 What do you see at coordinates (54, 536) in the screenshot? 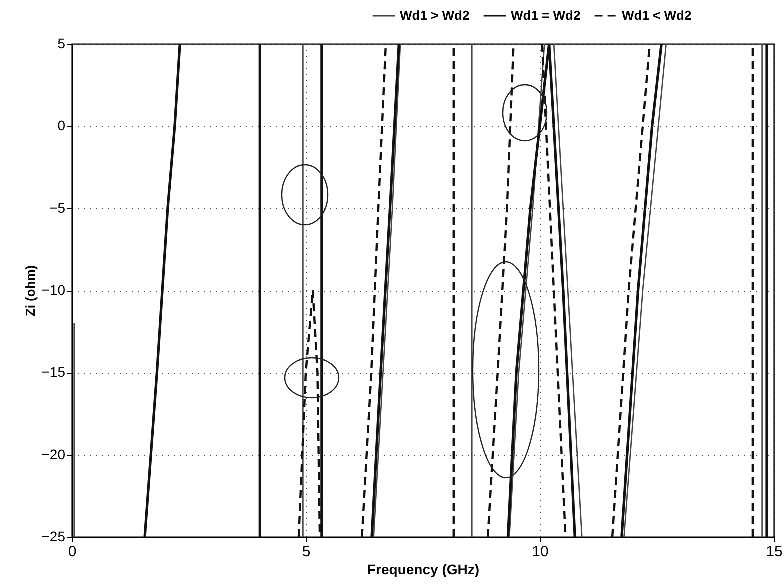
I see `y-tick-label: −25` at bounding box center [54, 536].